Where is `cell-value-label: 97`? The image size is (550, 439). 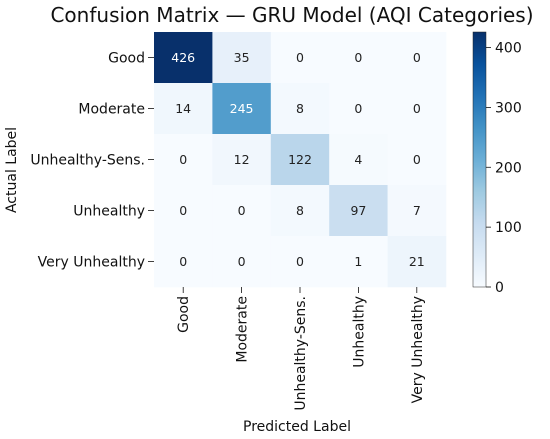 cell-value-label: 97 is located at coordinates (358, 210).